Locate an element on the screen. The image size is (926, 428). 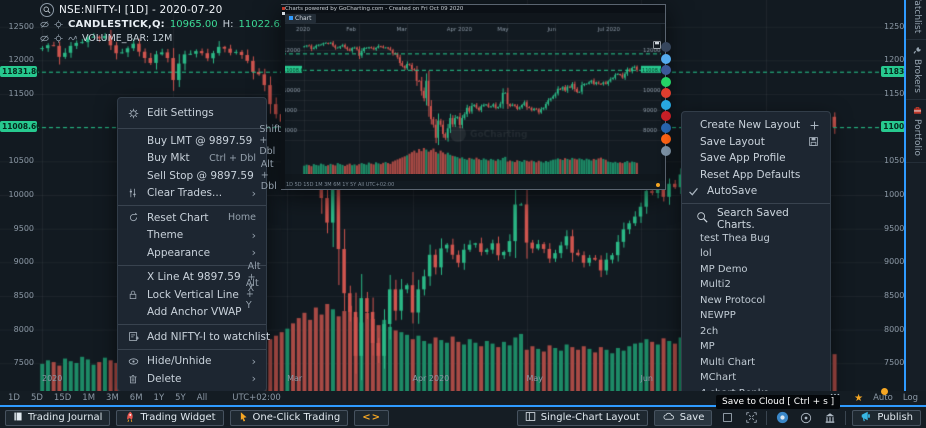
price-tick: 7500 is located at coordinates (894, 363).